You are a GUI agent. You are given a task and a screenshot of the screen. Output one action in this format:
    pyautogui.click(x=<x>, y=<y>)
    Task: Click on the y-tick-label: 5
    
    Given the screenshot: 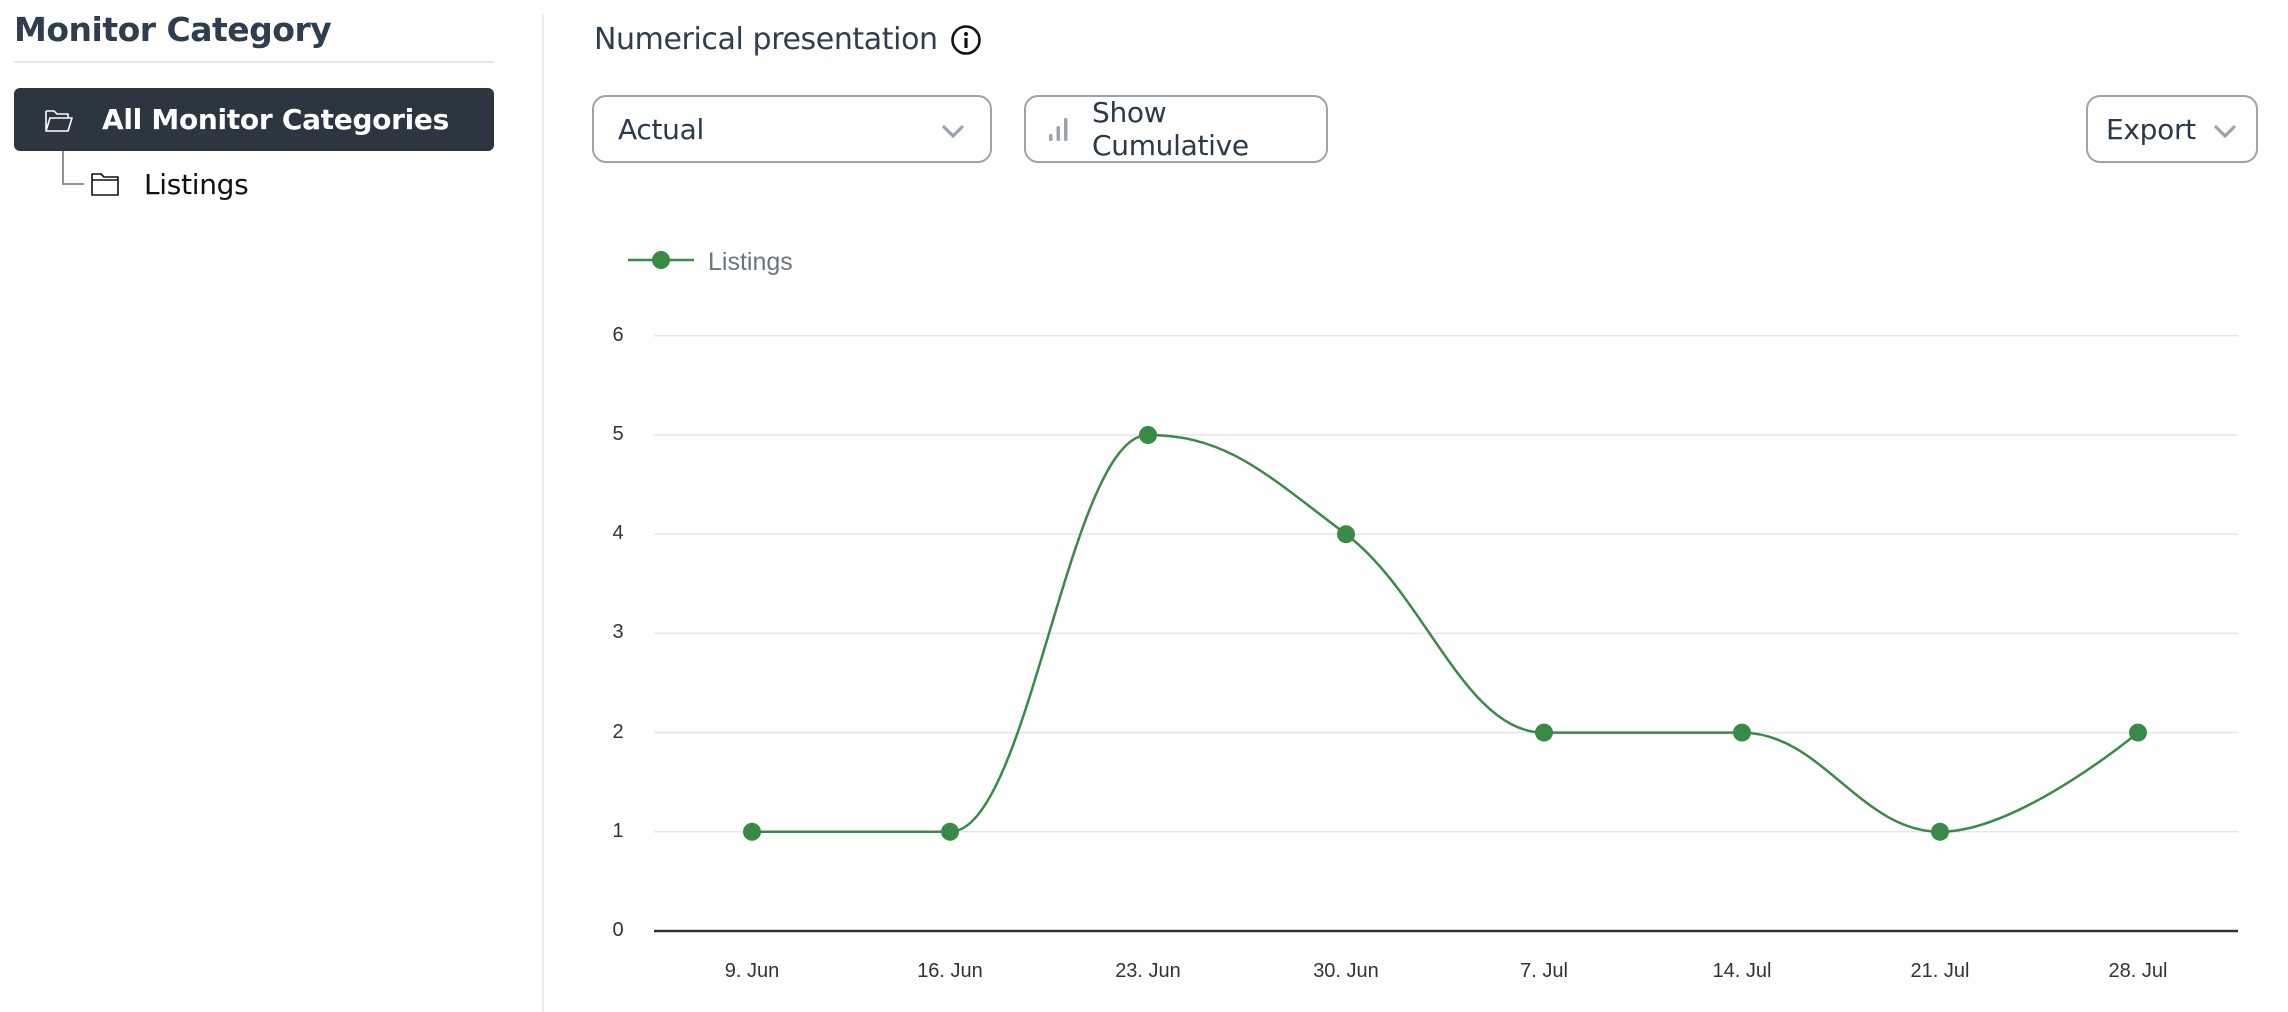 What is the action you would take?
    pyautogui.click(x=618, y=434)
    